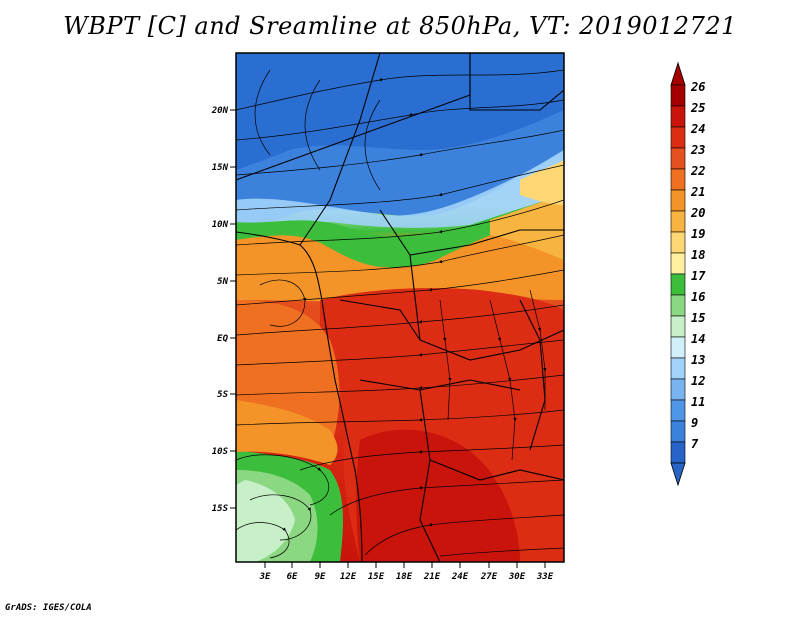 This screenshot has height=618, width=800. What do you see at coordinates (697, 171) in the screenshot?
I see `colorbar-label: 22` at bounding box center [697, 171].